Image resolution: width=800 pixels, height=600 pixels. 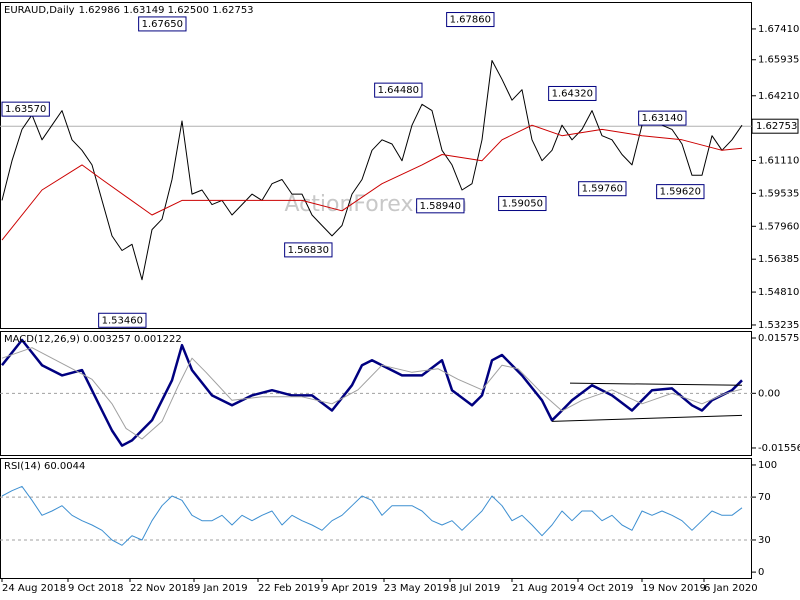 I want to click on last-price-label: 1.62753, so click(x=776, y=126).